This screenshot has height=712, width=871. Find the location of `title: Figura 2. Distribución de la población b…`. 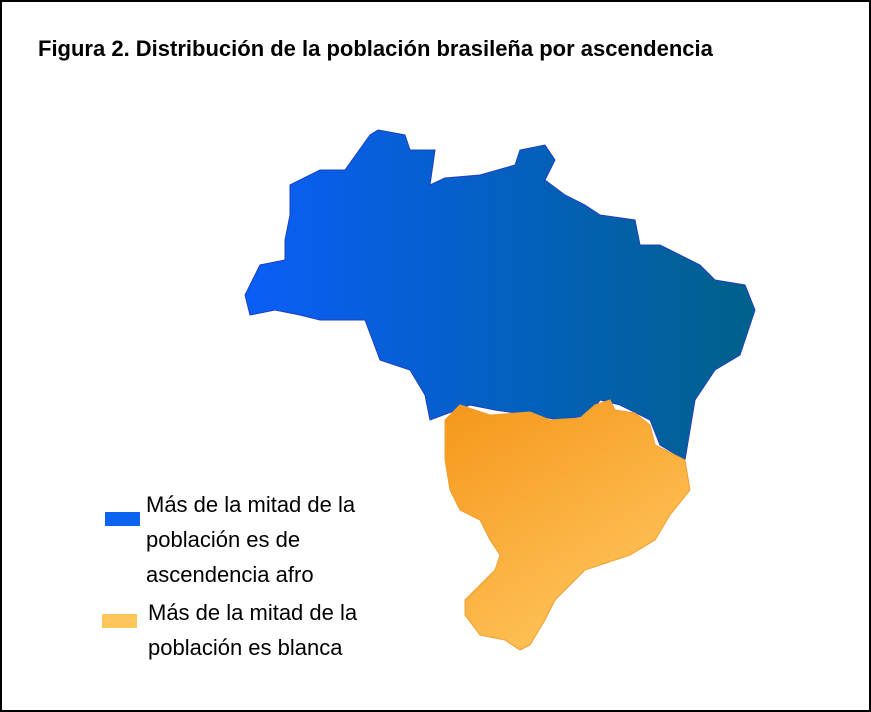

title: Figura 2. Distribución de la población b… is located at coordinates (376, 48).